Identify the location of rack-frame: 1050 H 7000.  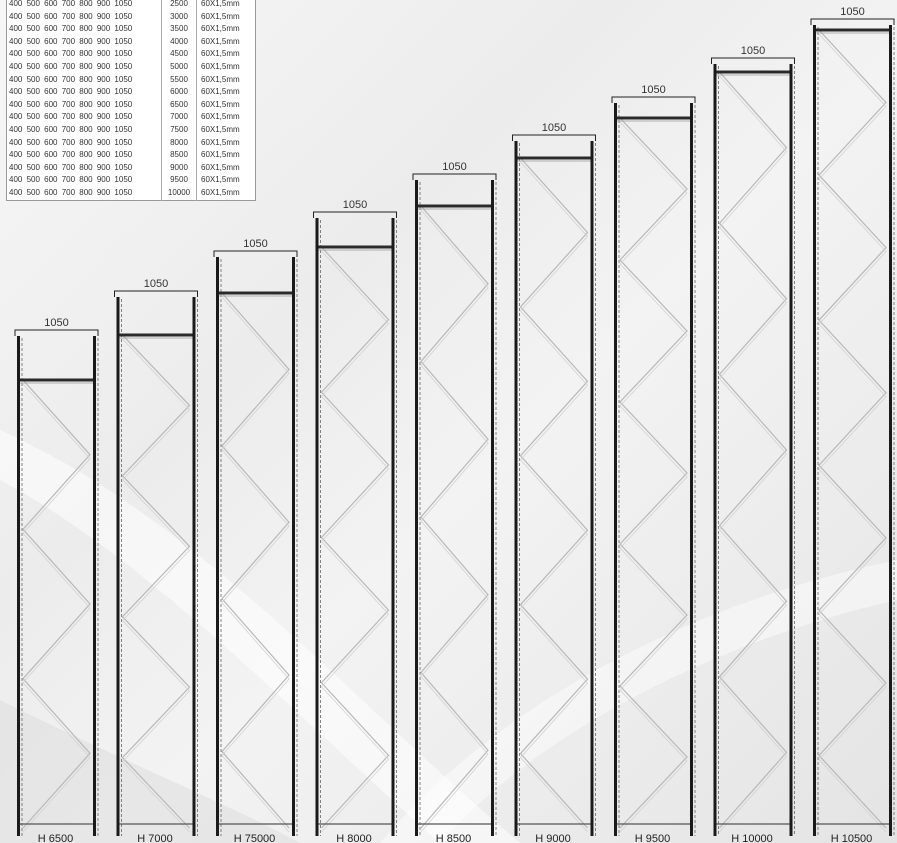
(156, 560).